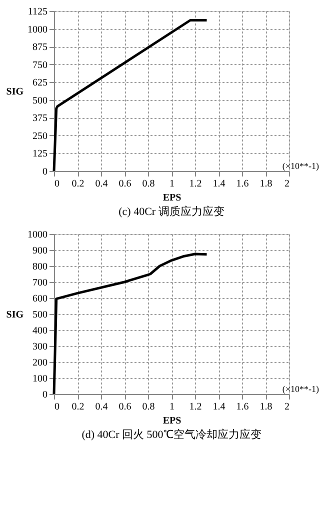 Image resolution: width=327 pixels, height=517 pixels. Describe the element at coordinates (40, 48) in the screenshot. I see `y-tick-label: 875` at that location.